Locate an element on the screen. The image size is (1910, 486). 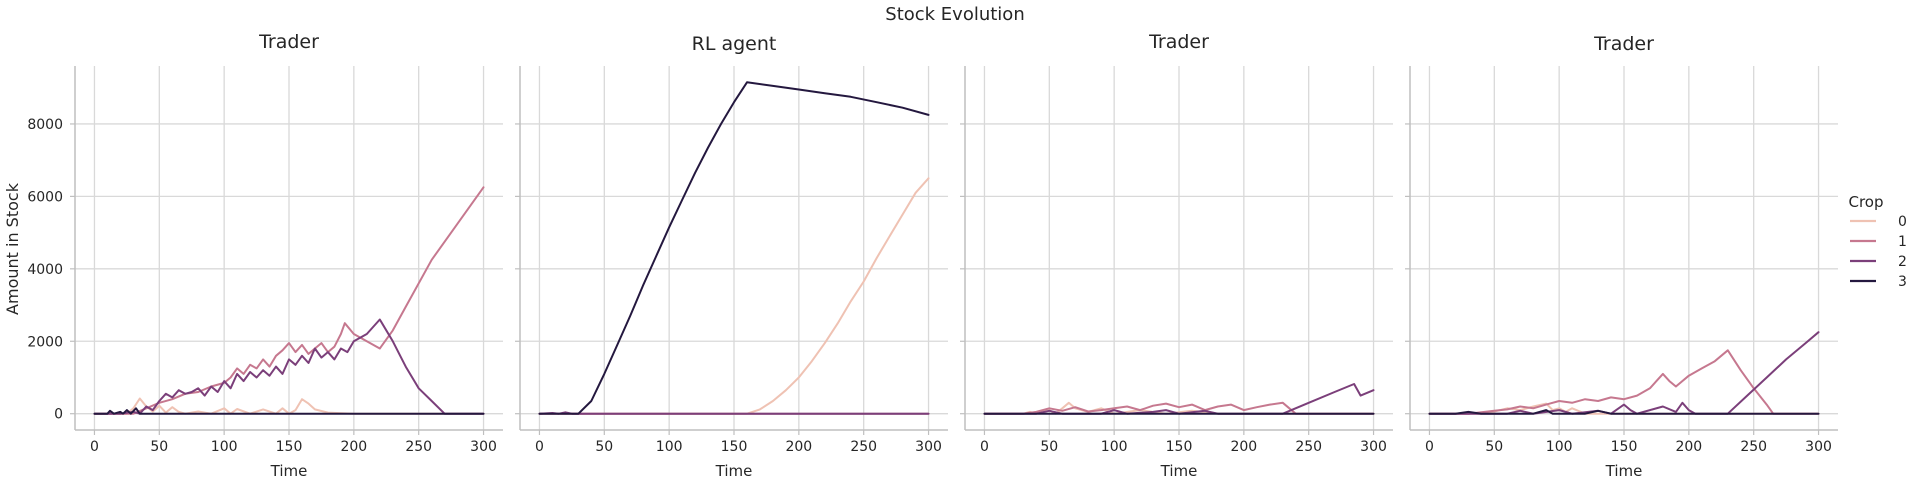
legend-label-crop-2: 2 is located at coordinates (1902, 262).